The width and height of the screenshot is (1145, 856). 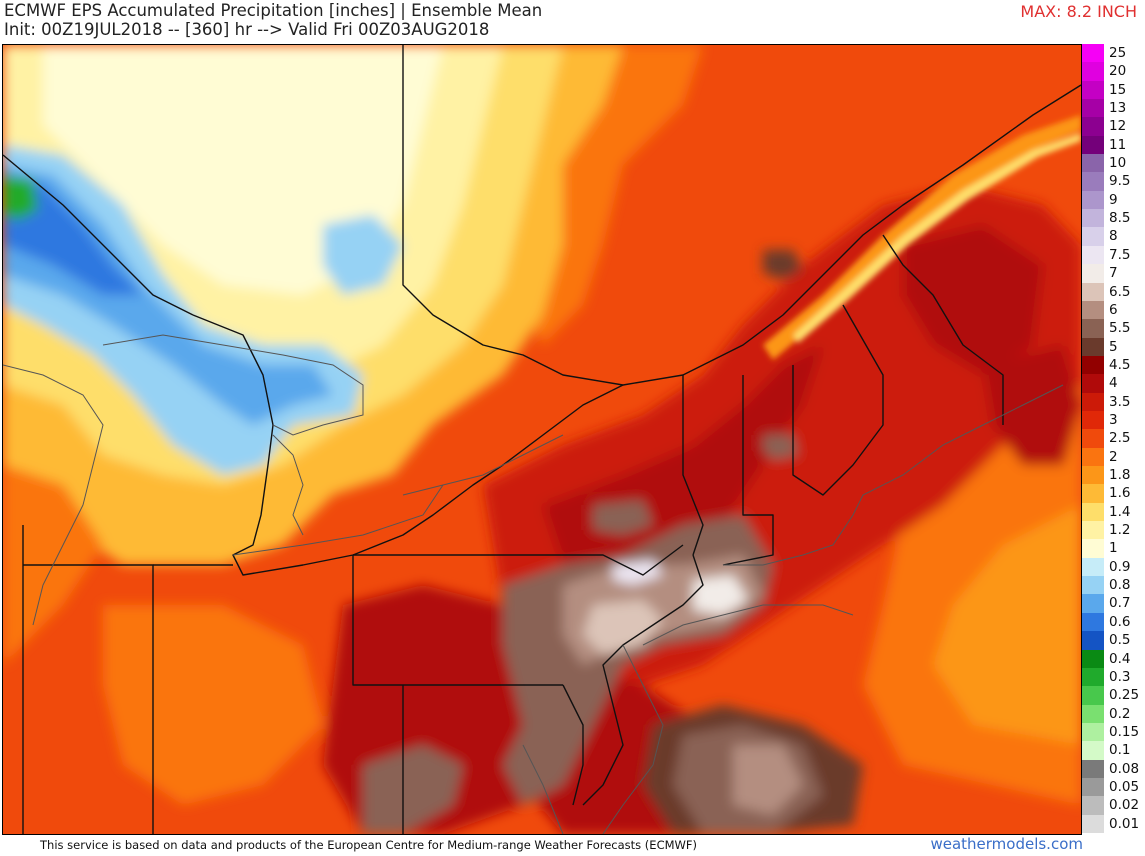 I want to click on legend-label: 0.5, so click(x=1120, y=640).